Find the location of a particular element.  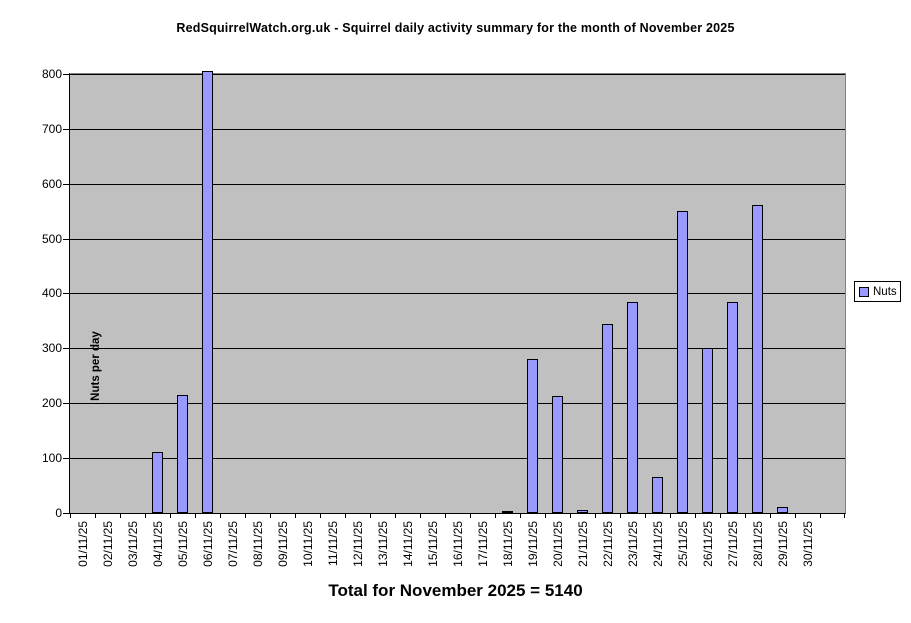

x-tick-label-12-11-25: 12/11/25 is located at coordinates (358, 544).